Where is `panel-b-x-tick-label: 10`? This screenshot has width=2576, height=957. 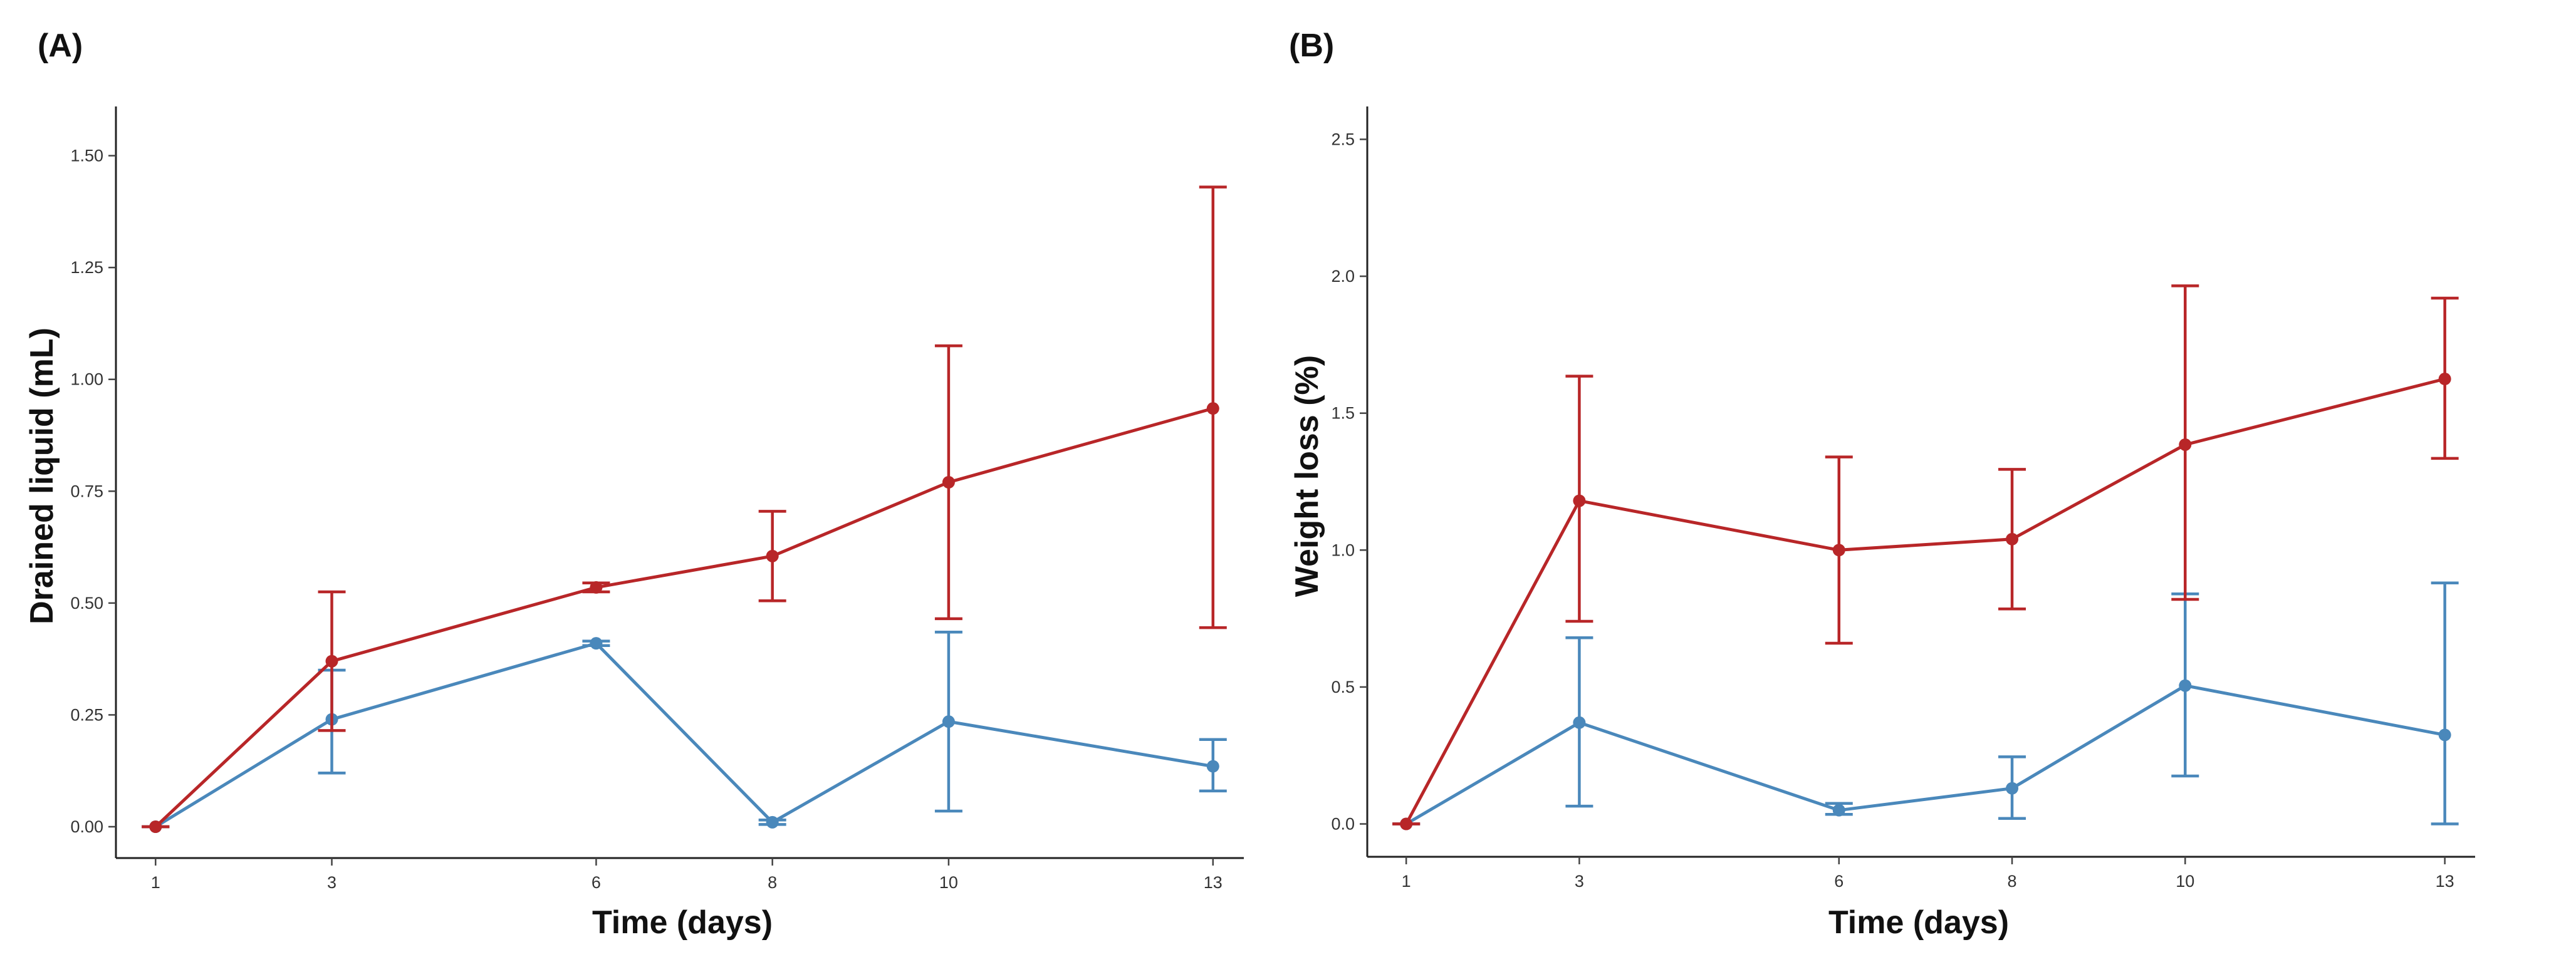 panel-b-x-tick-label: 10 is located at coordinates (2185, 881).